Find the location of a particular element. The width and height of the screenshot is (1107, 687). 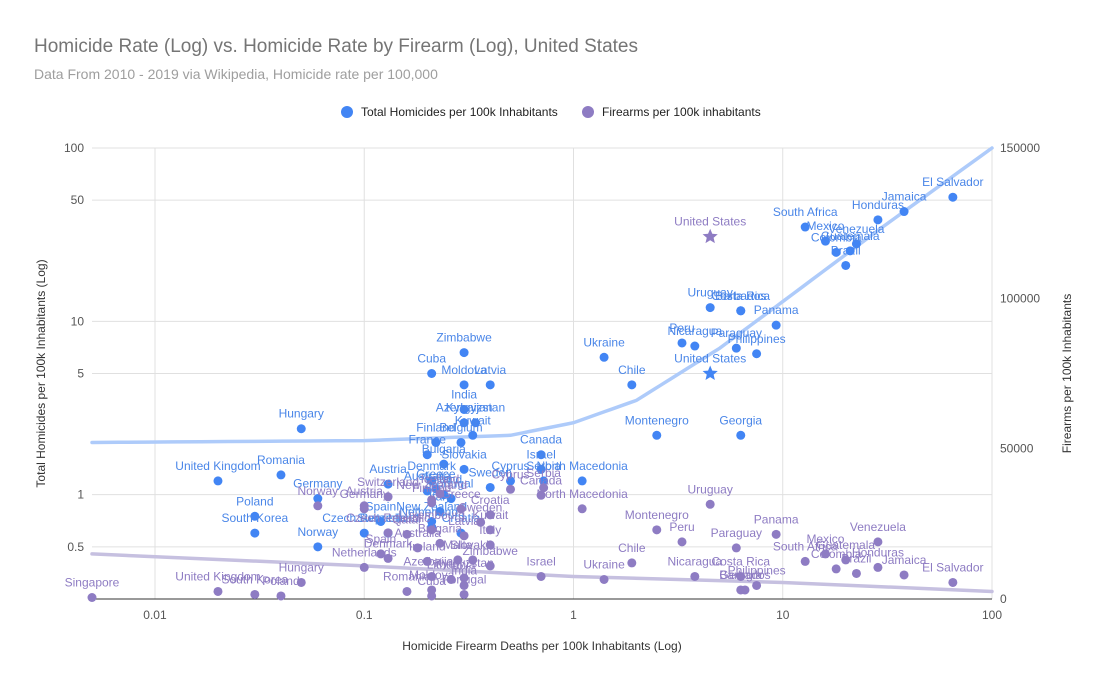

point-label-portugal: Portugal is located at coordinates (464, 579).